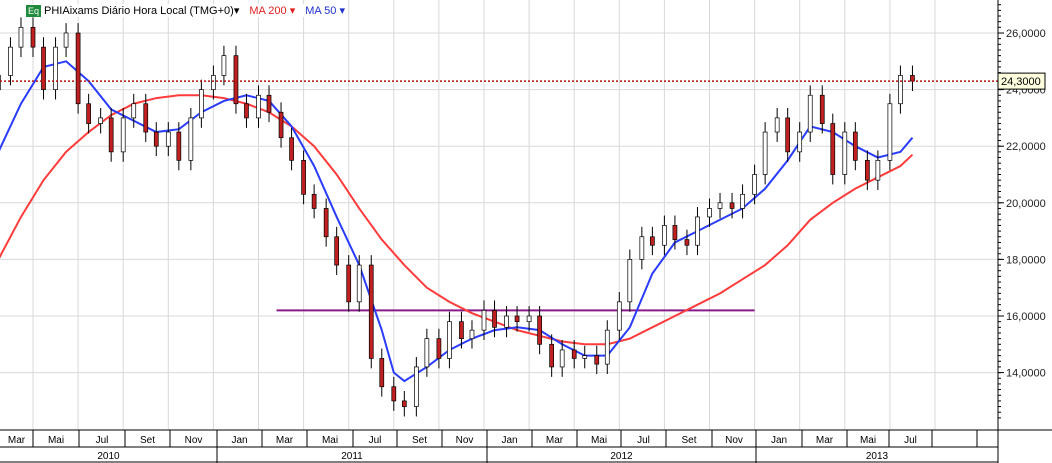 The width and height of the screenshot is (1052, 463). I want to click on last-price-box, so click(1021, 81).